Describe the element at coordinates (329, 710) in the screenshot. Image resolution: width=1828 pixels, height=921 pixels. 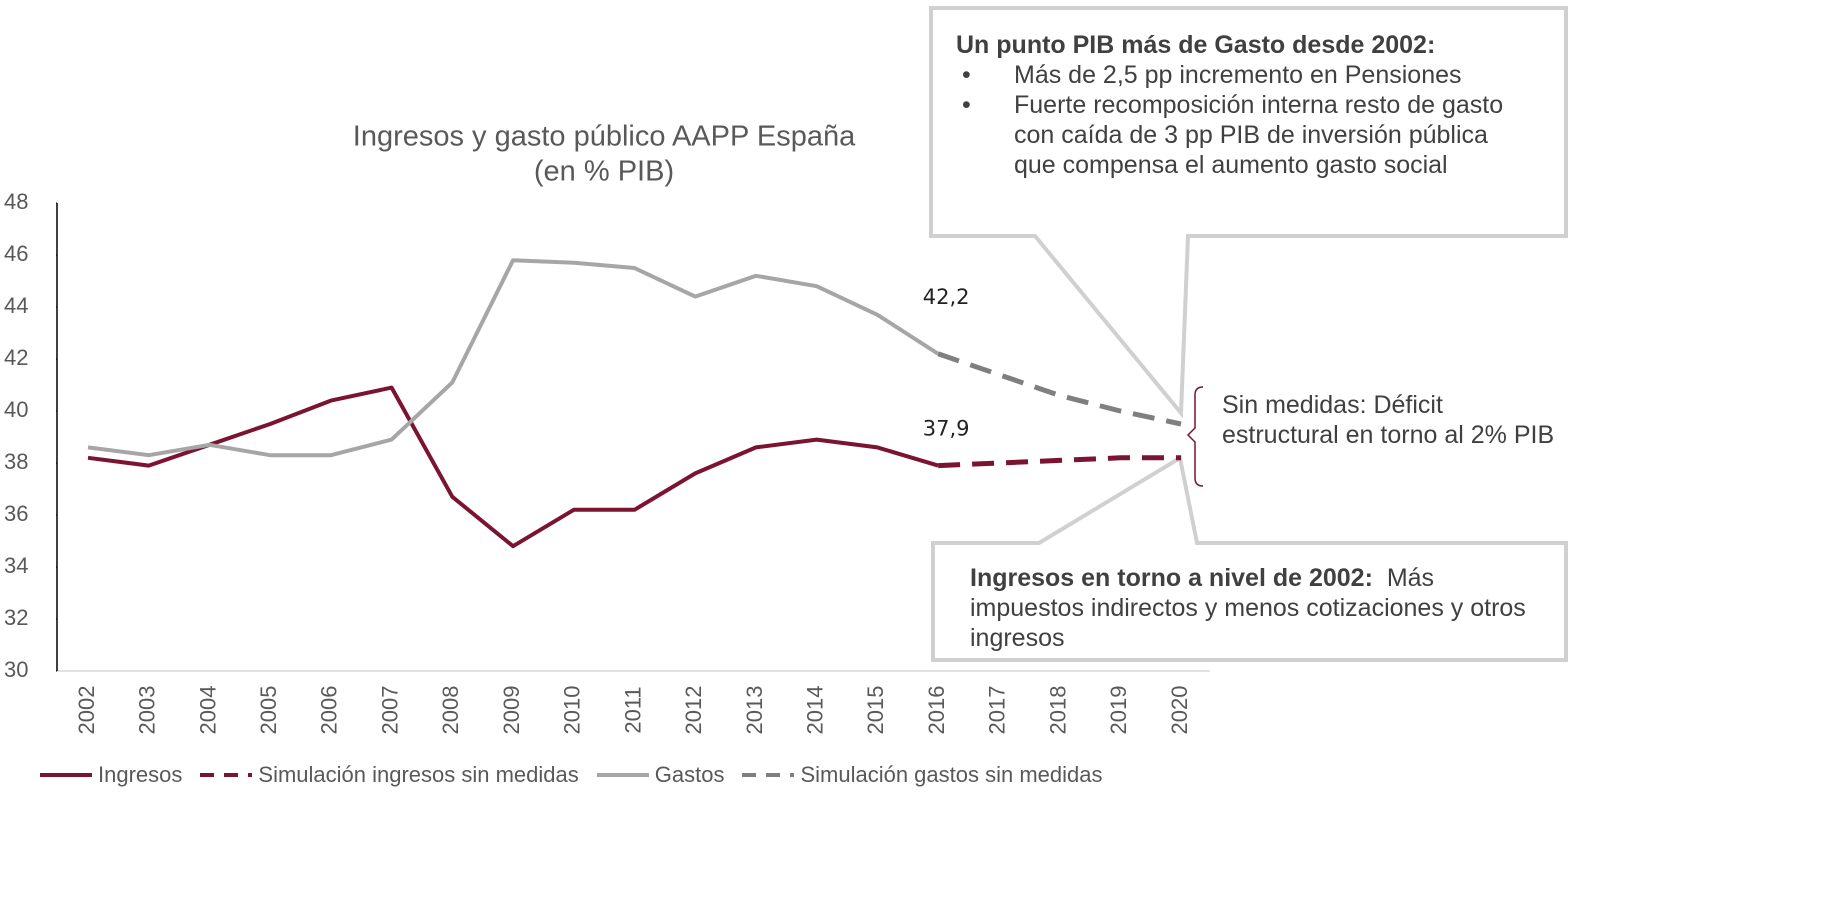
I see `x-tick-label: 2006` at that location.